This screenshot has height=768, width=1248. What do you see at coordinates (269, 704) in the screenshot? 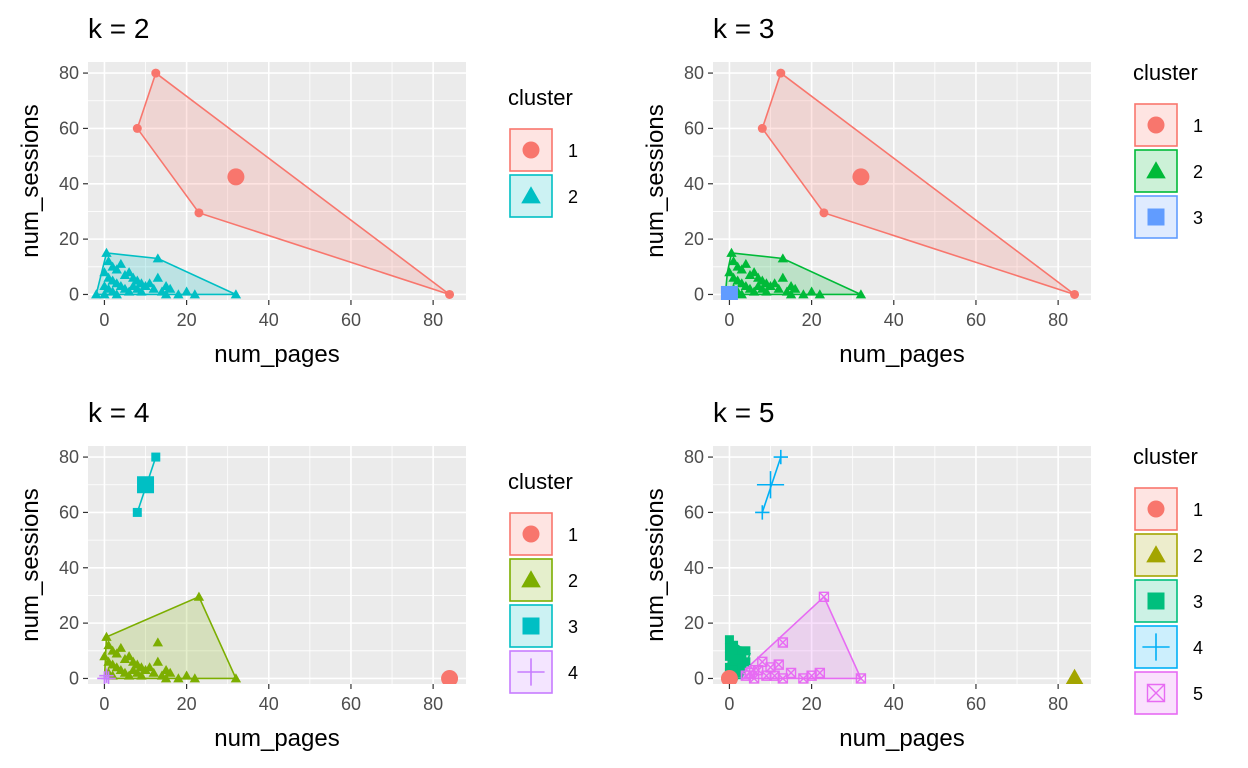
I see `x-tick-label: 40` at bounding box center [269, 704].